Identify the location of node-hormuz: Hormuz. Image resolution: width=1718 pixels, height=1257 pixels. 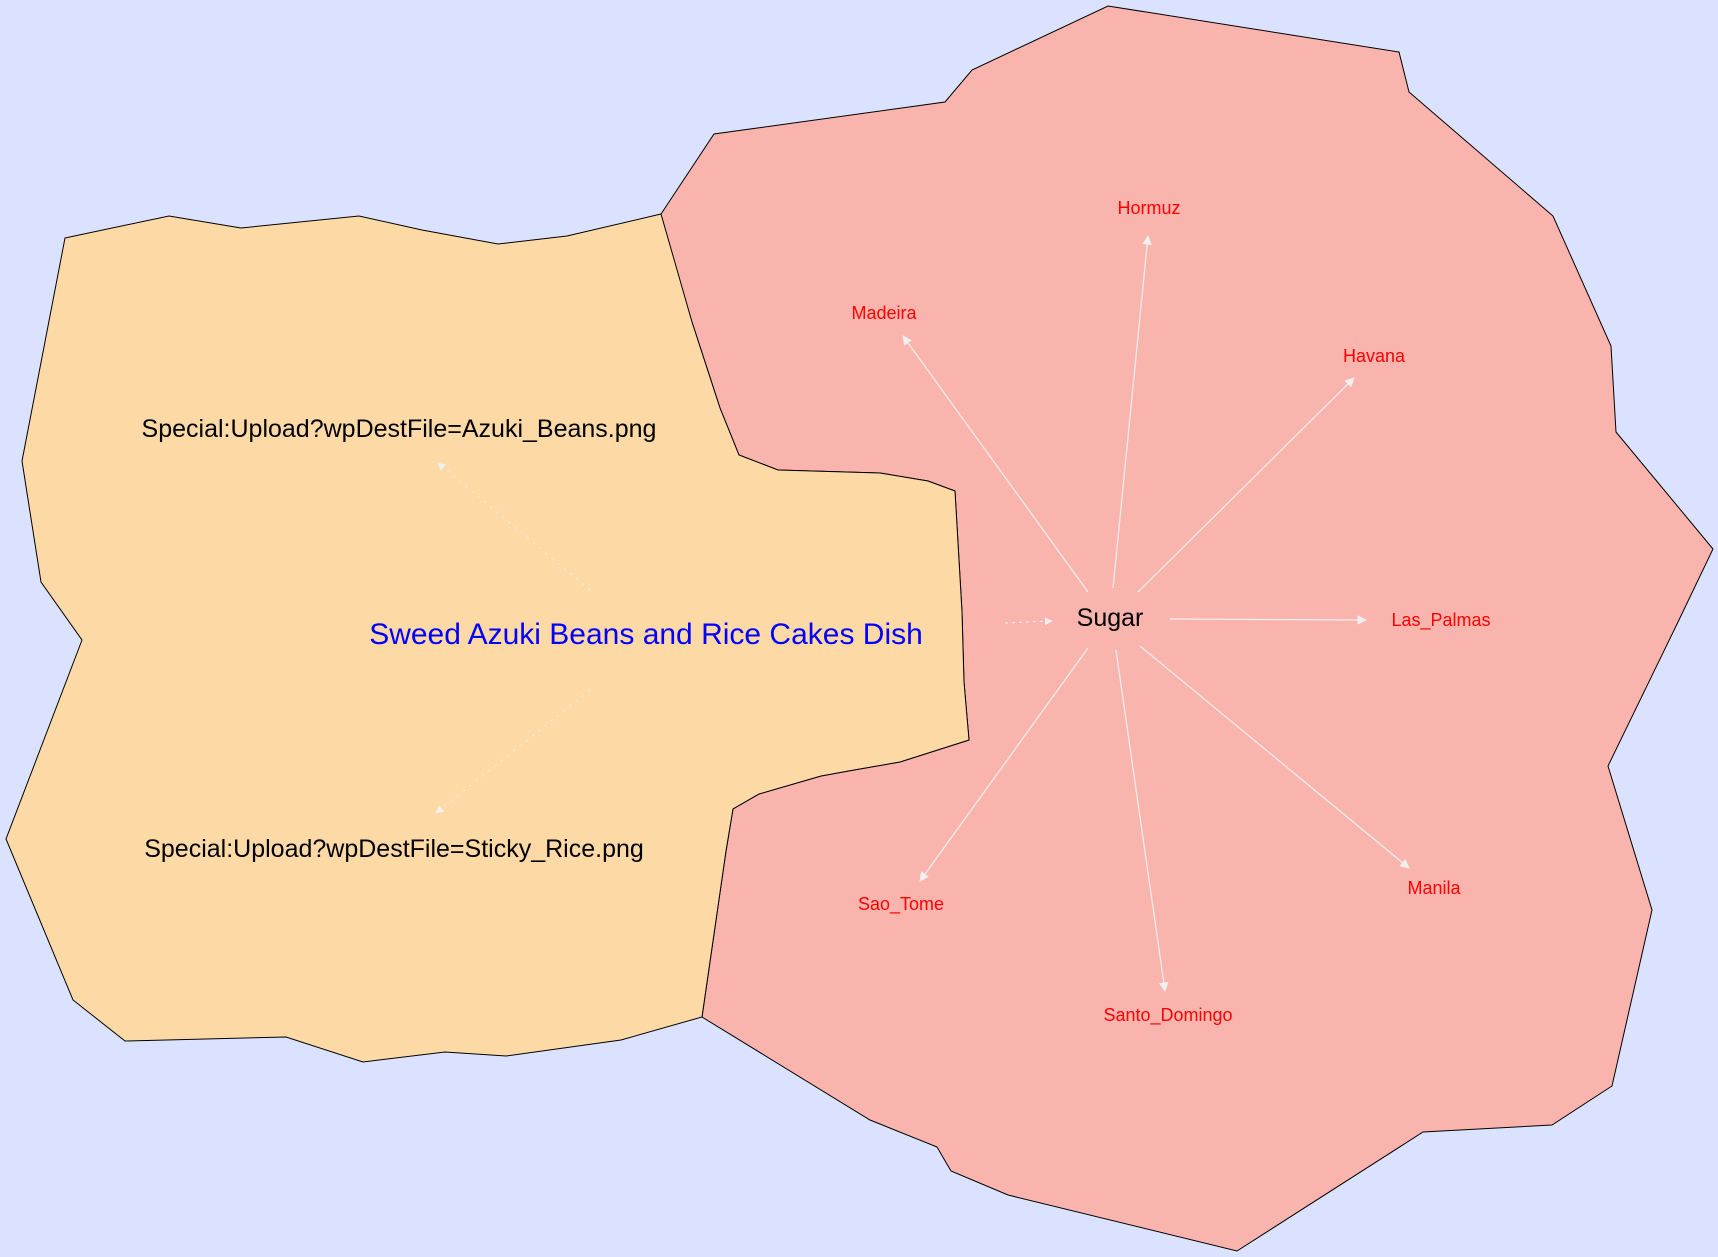
(1148, 208).